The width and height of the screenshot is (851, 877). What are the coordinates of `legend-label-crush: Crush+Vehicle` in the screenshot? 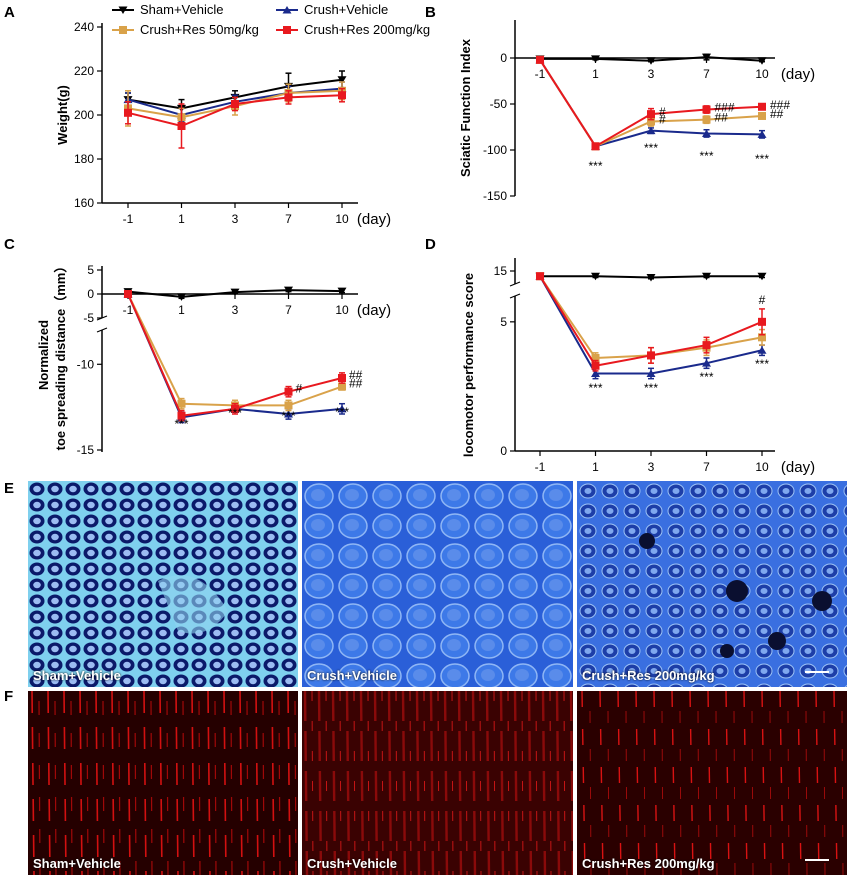 It's located at (346, 9).